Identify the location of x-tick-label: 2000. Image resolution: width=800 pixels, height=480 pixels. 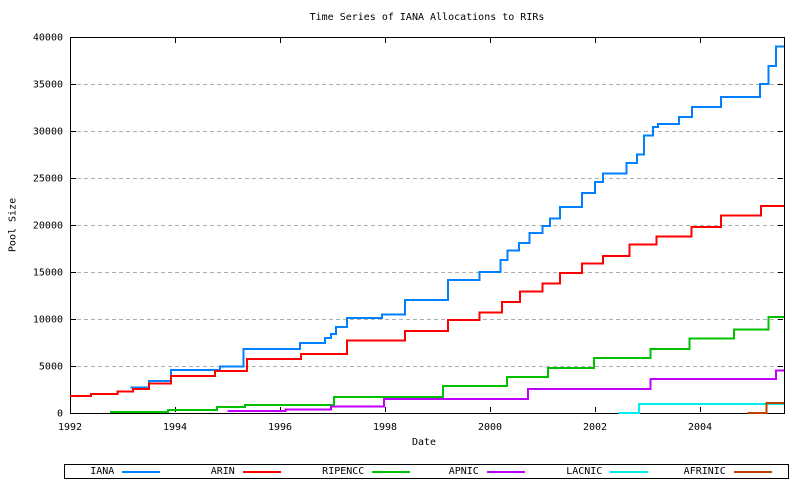
(490, 427).